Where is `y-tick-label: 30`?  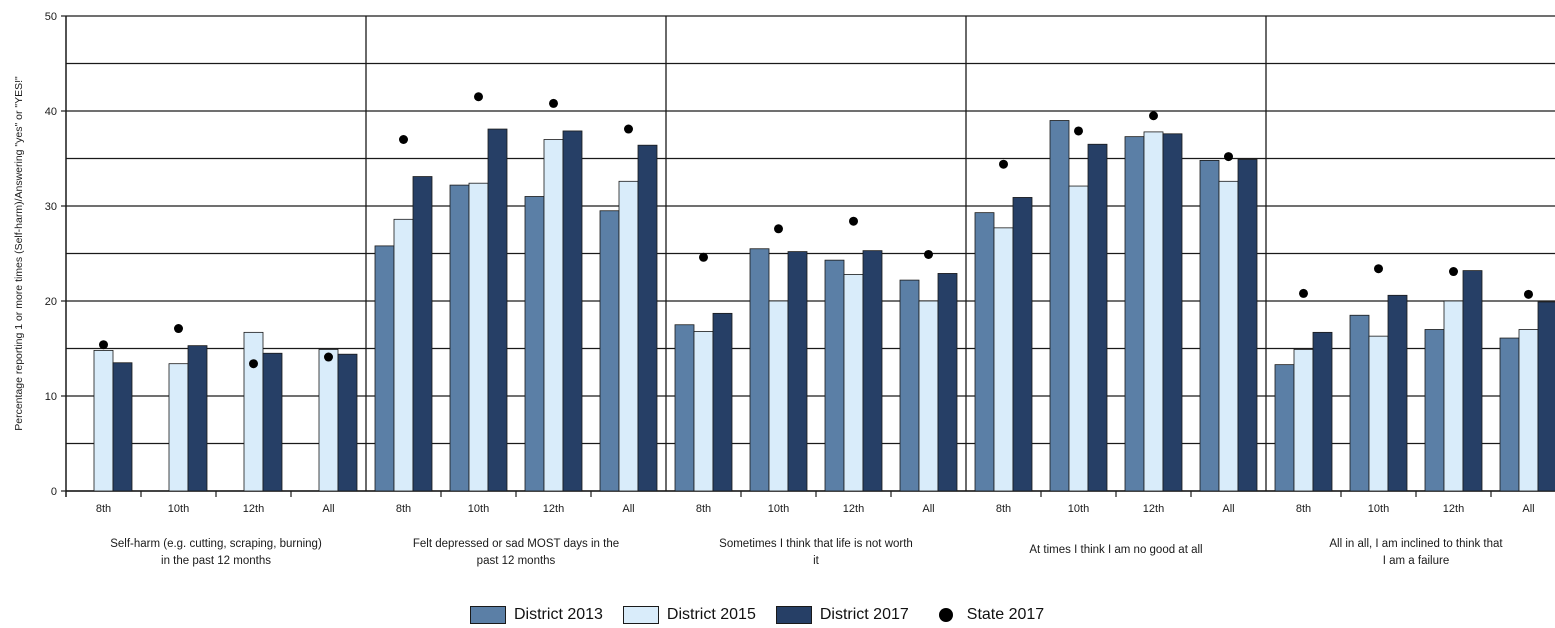 y-tick-label: 30 is located at coordinates (51, 207).